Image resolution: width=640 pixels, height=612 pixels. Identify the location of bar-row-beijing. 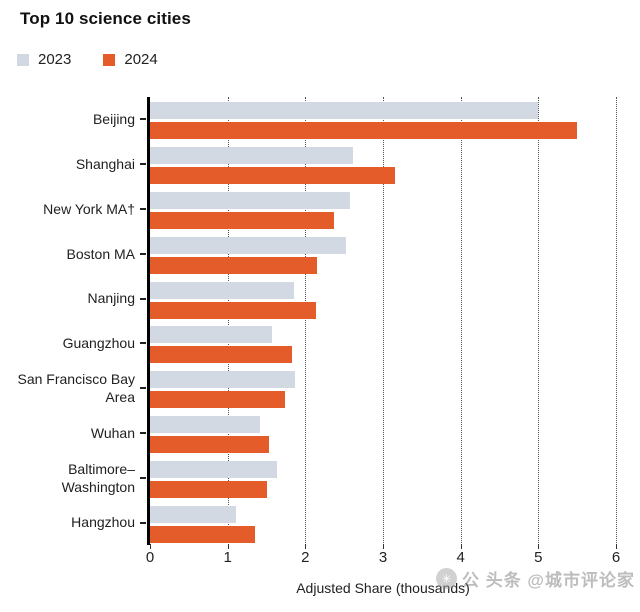
(383, 119).